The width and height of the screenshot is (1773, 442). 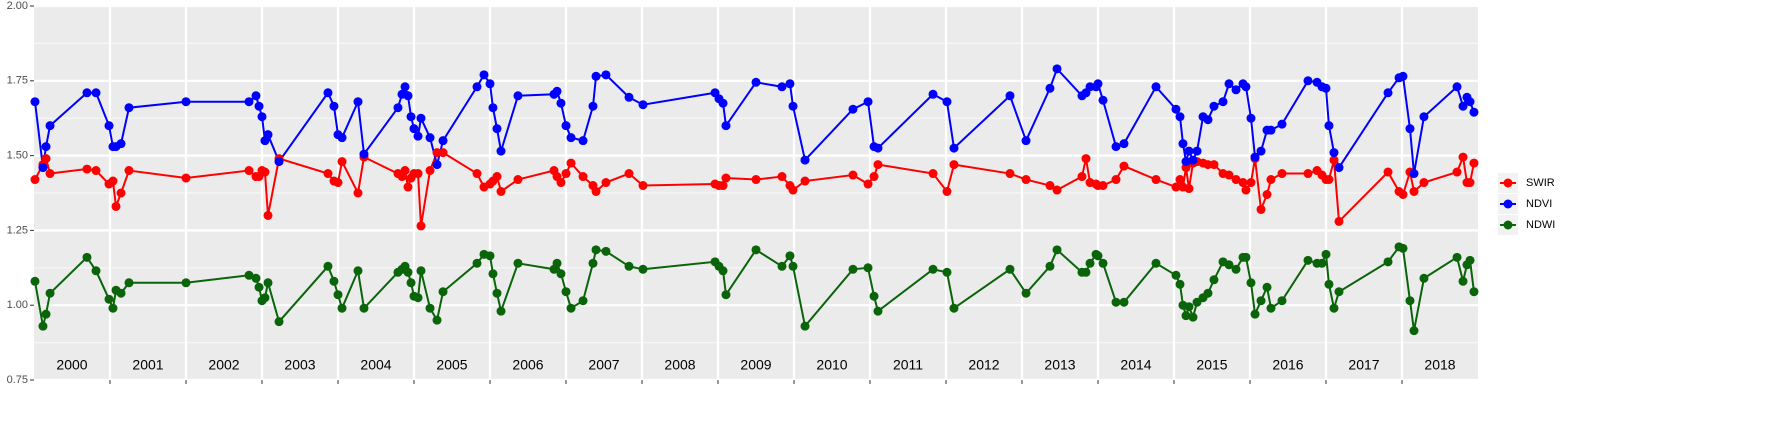 I want to click on legend-label: NDVI, so click(x=1539, y=204).